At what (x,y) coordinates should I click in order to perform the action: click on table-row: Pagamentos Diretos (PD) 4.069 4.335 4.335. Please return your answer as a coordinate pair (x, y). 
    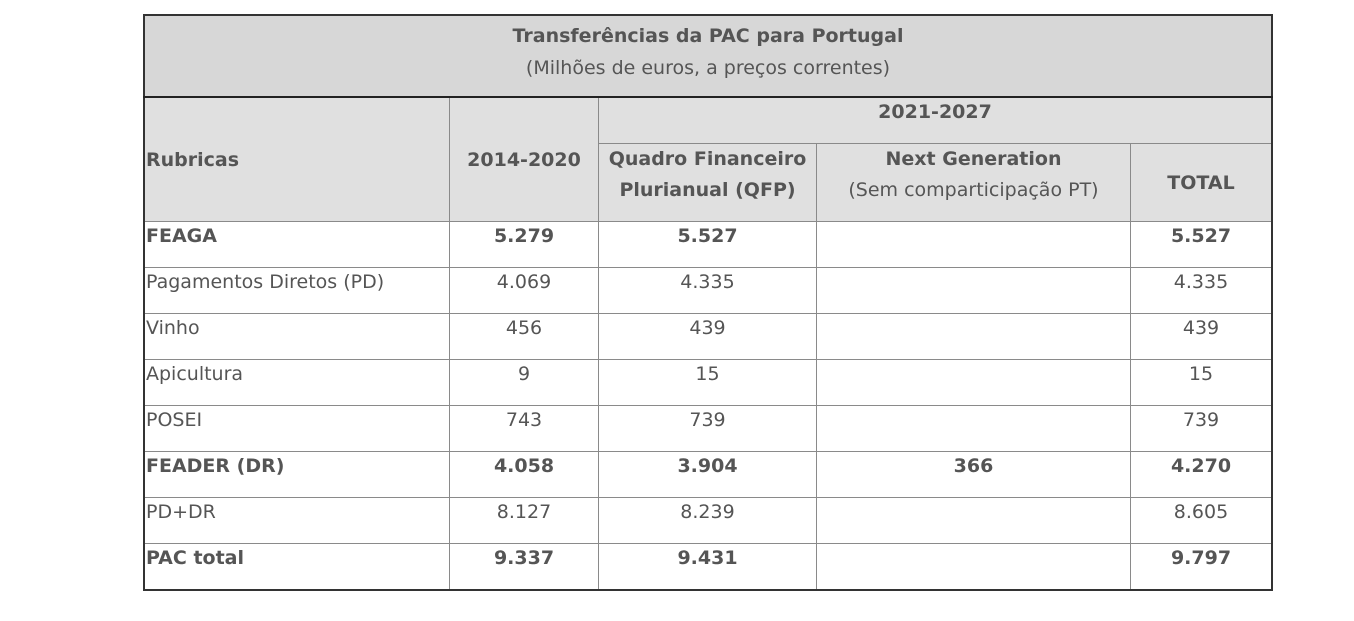
    Looking at the image, I should click on (708, 290).